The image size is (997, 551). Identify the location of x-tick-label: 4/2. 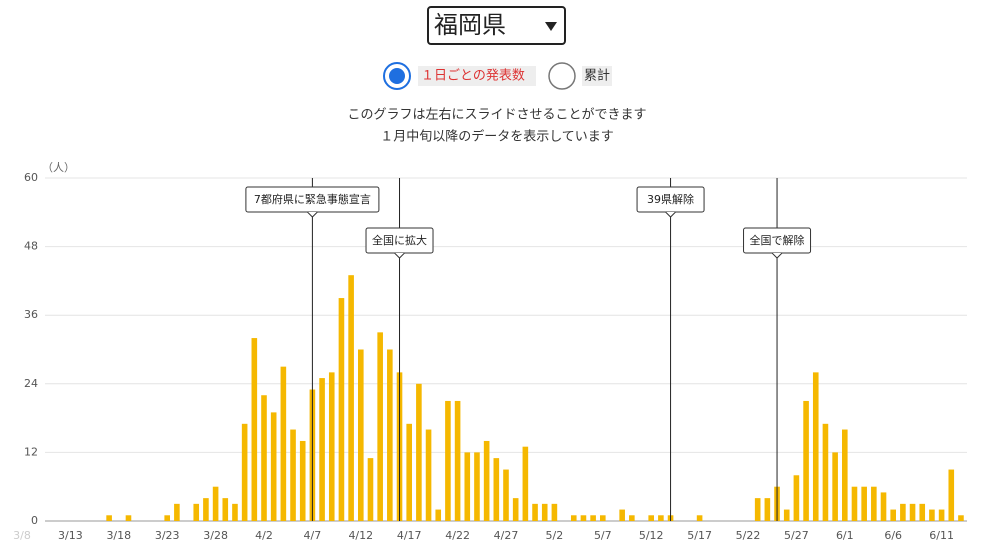
(264, 535).